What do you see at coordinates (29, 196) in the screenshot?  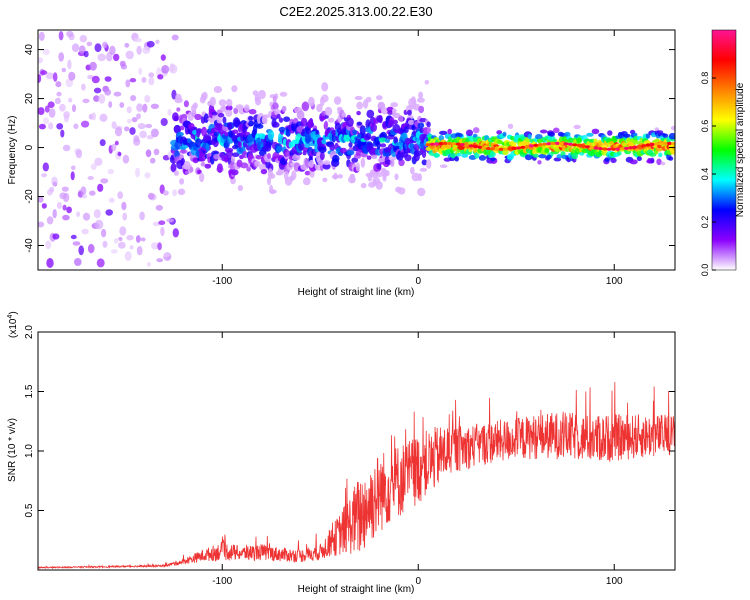 I see `y-tick-label: -20` at bounding box center [29, 196].